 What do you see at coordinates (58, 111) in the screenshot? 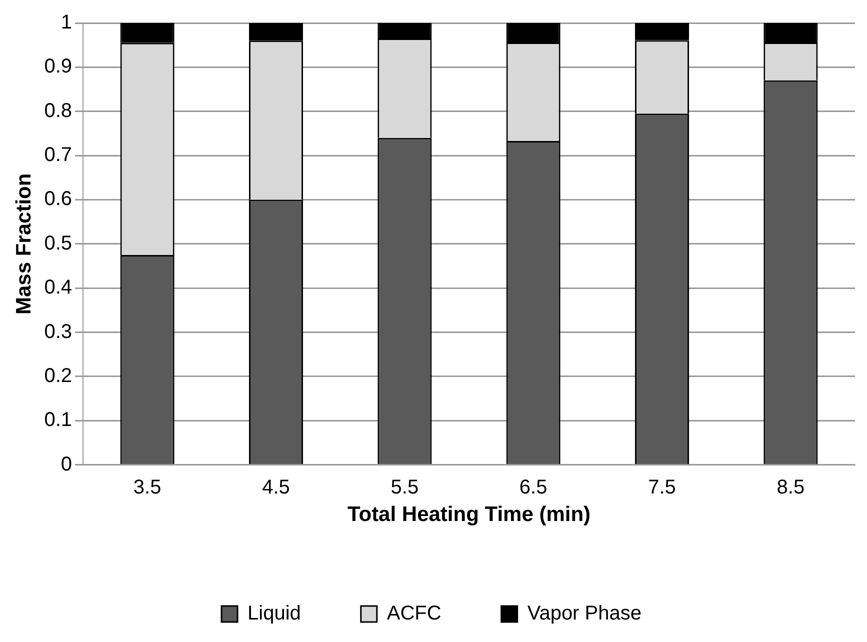
I see `y-tick-label: 0.8` at bounding box center [58, 111].